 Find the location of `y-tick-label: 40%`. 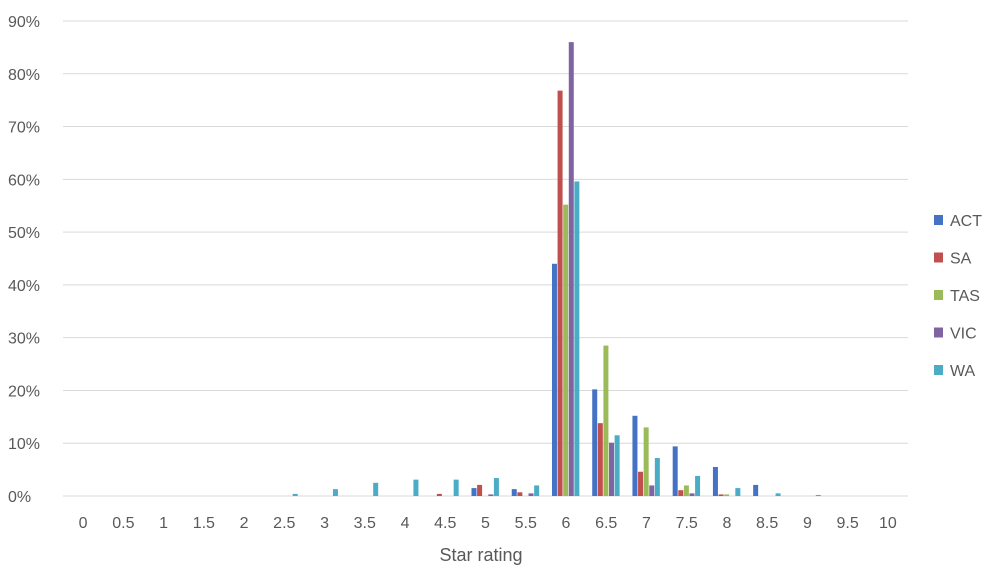

y-tick-label: 40% is located at coordinates (24, 286).